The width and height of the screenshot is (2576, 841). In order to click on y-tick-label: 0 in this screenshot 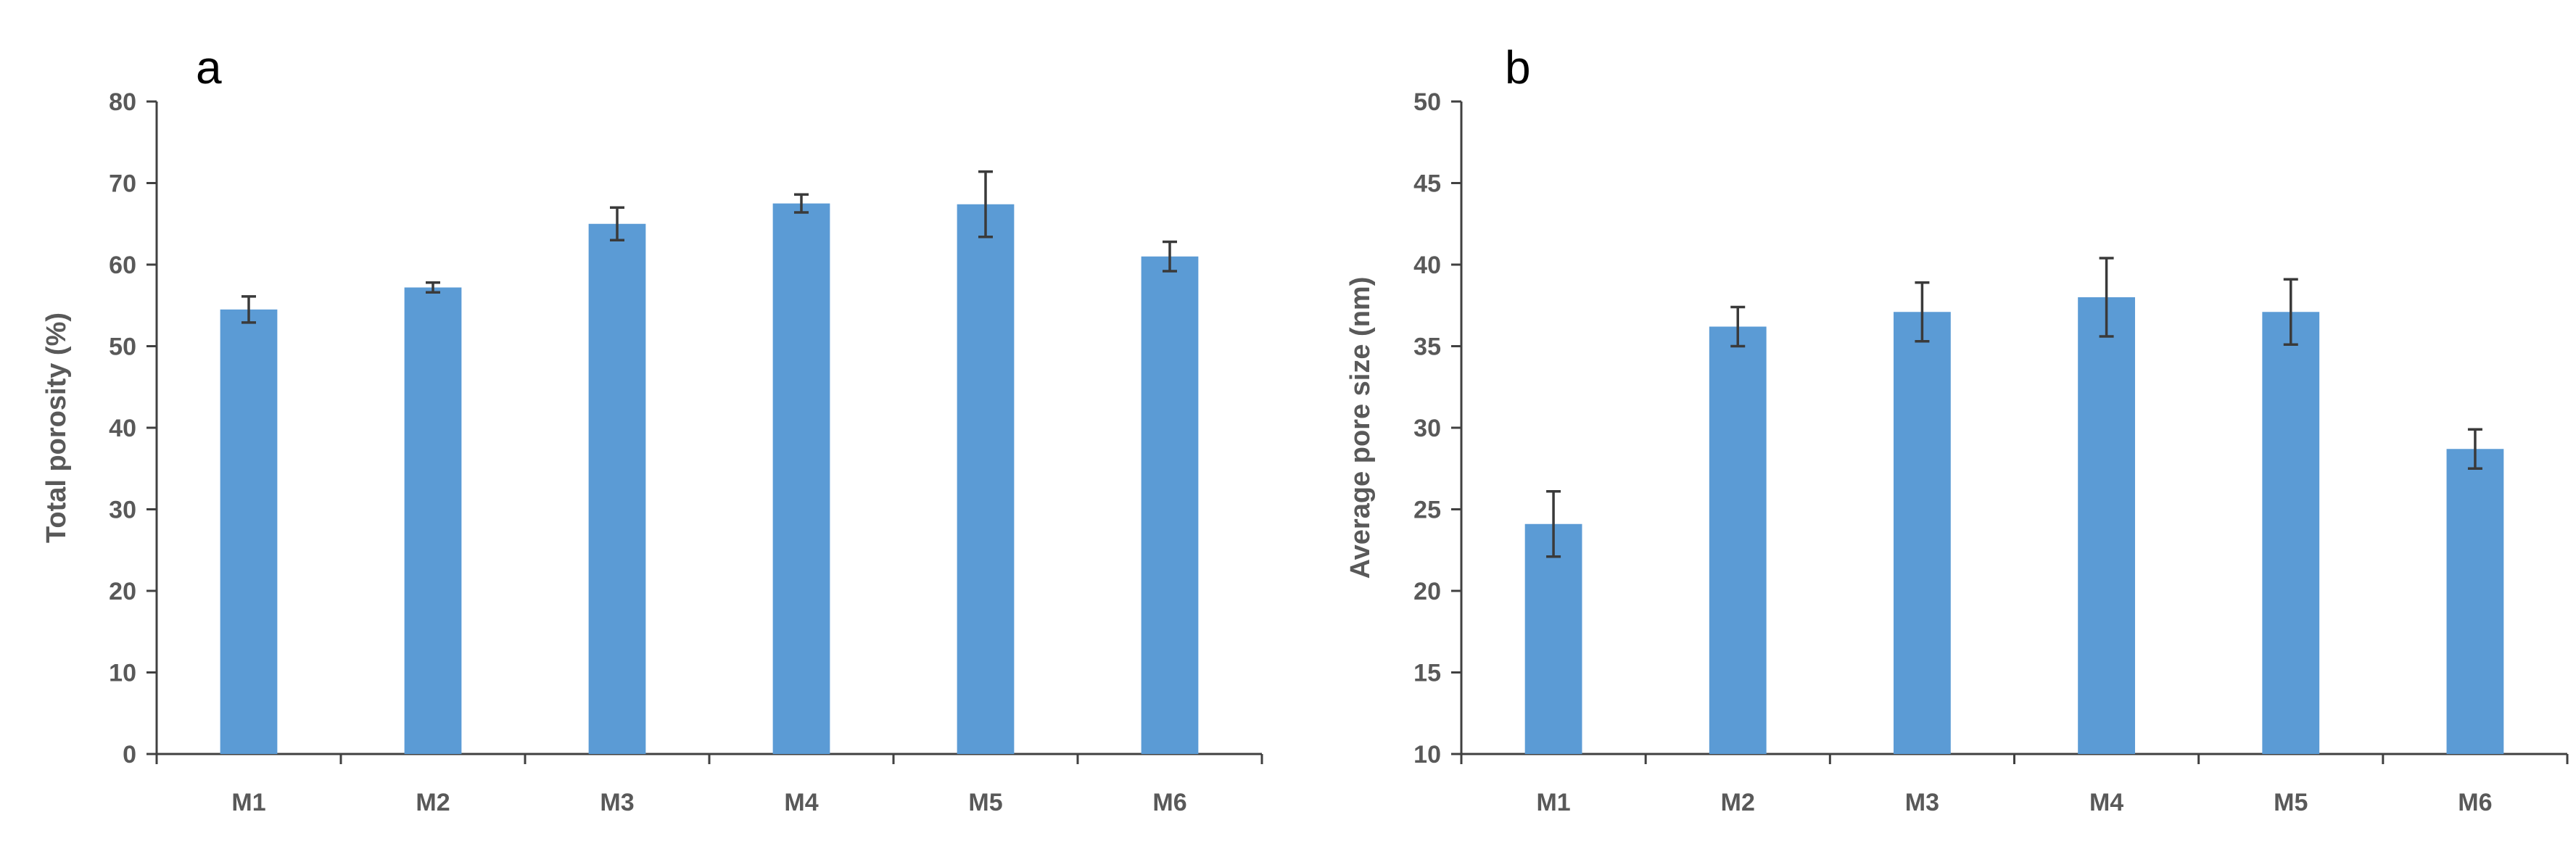, I will do `click(129, 755)`.